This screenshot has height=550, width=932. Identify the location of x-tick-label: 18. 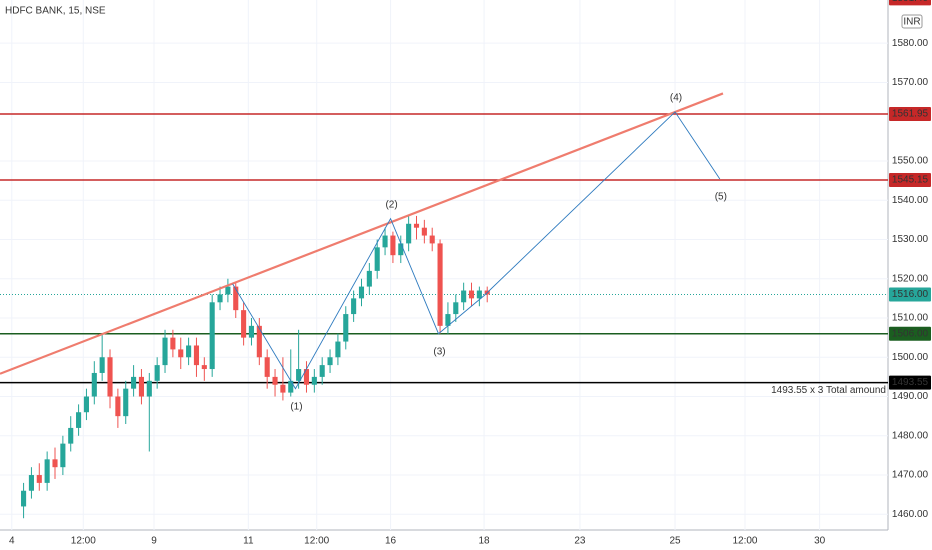
(485, 541).